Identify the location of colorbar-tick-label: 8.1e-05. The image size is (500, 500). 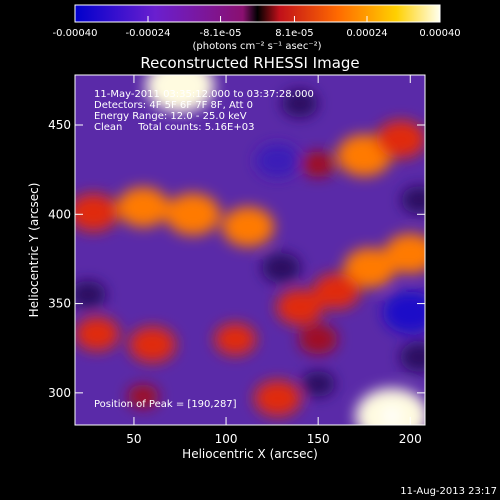
(294, 33).